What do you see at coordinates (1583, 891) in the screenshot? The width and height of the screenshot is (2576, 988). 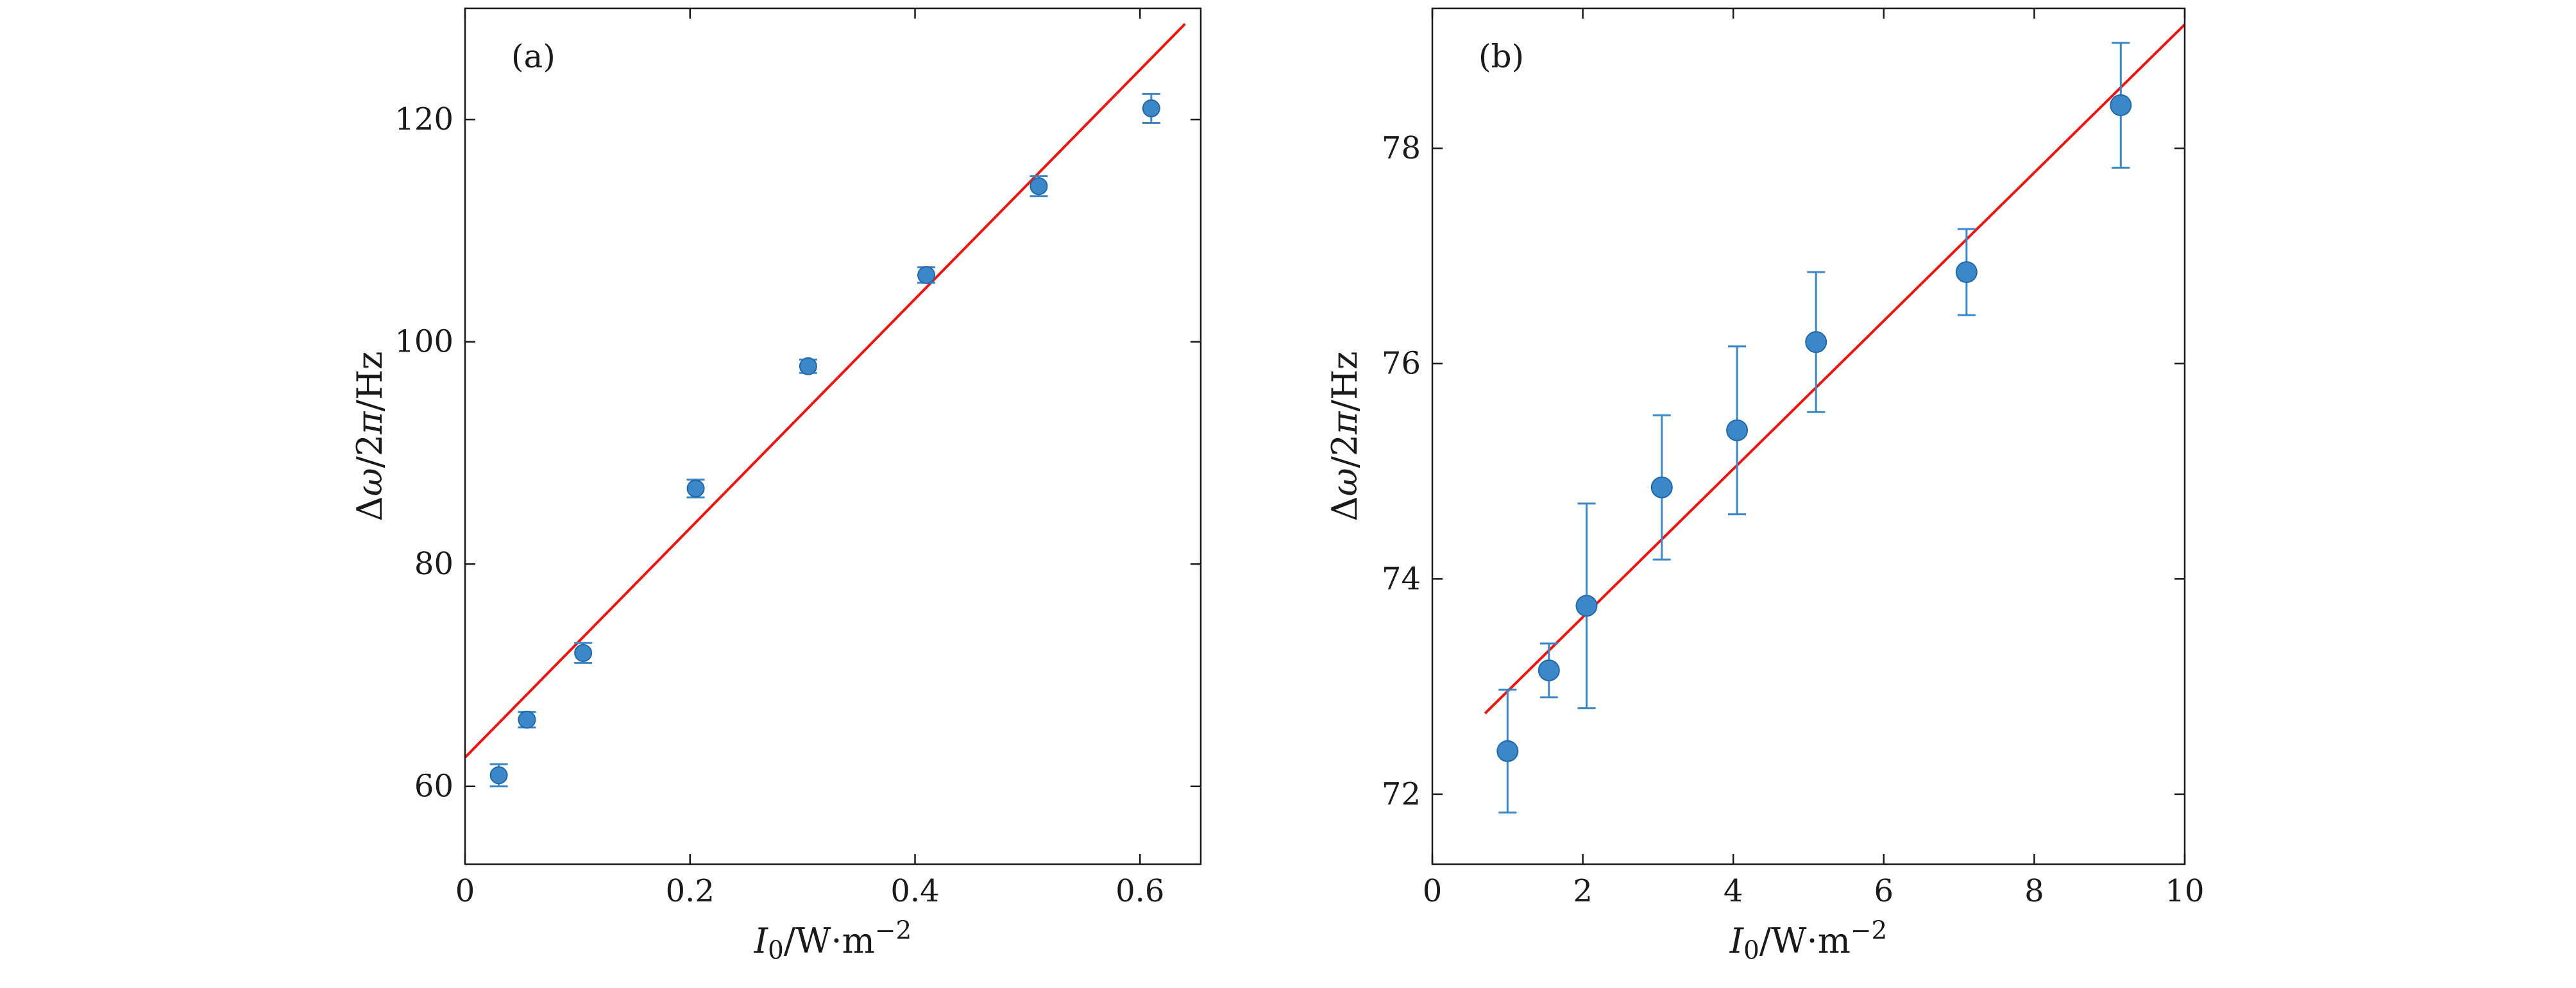 I see `x-tick-label: 2` at bounding box center [1583, 891].